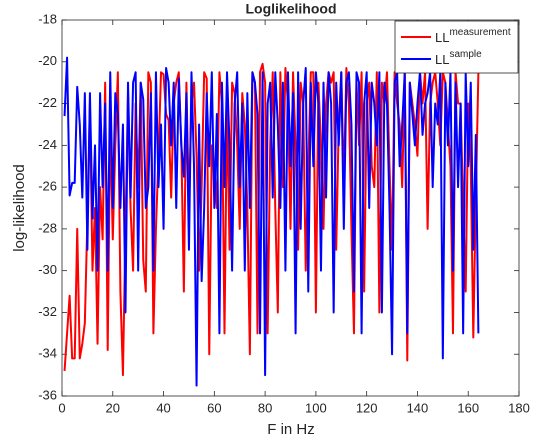 This screenshot has width=540, height=443. I want to click on x-tick-label: 180, so click(519, 407).